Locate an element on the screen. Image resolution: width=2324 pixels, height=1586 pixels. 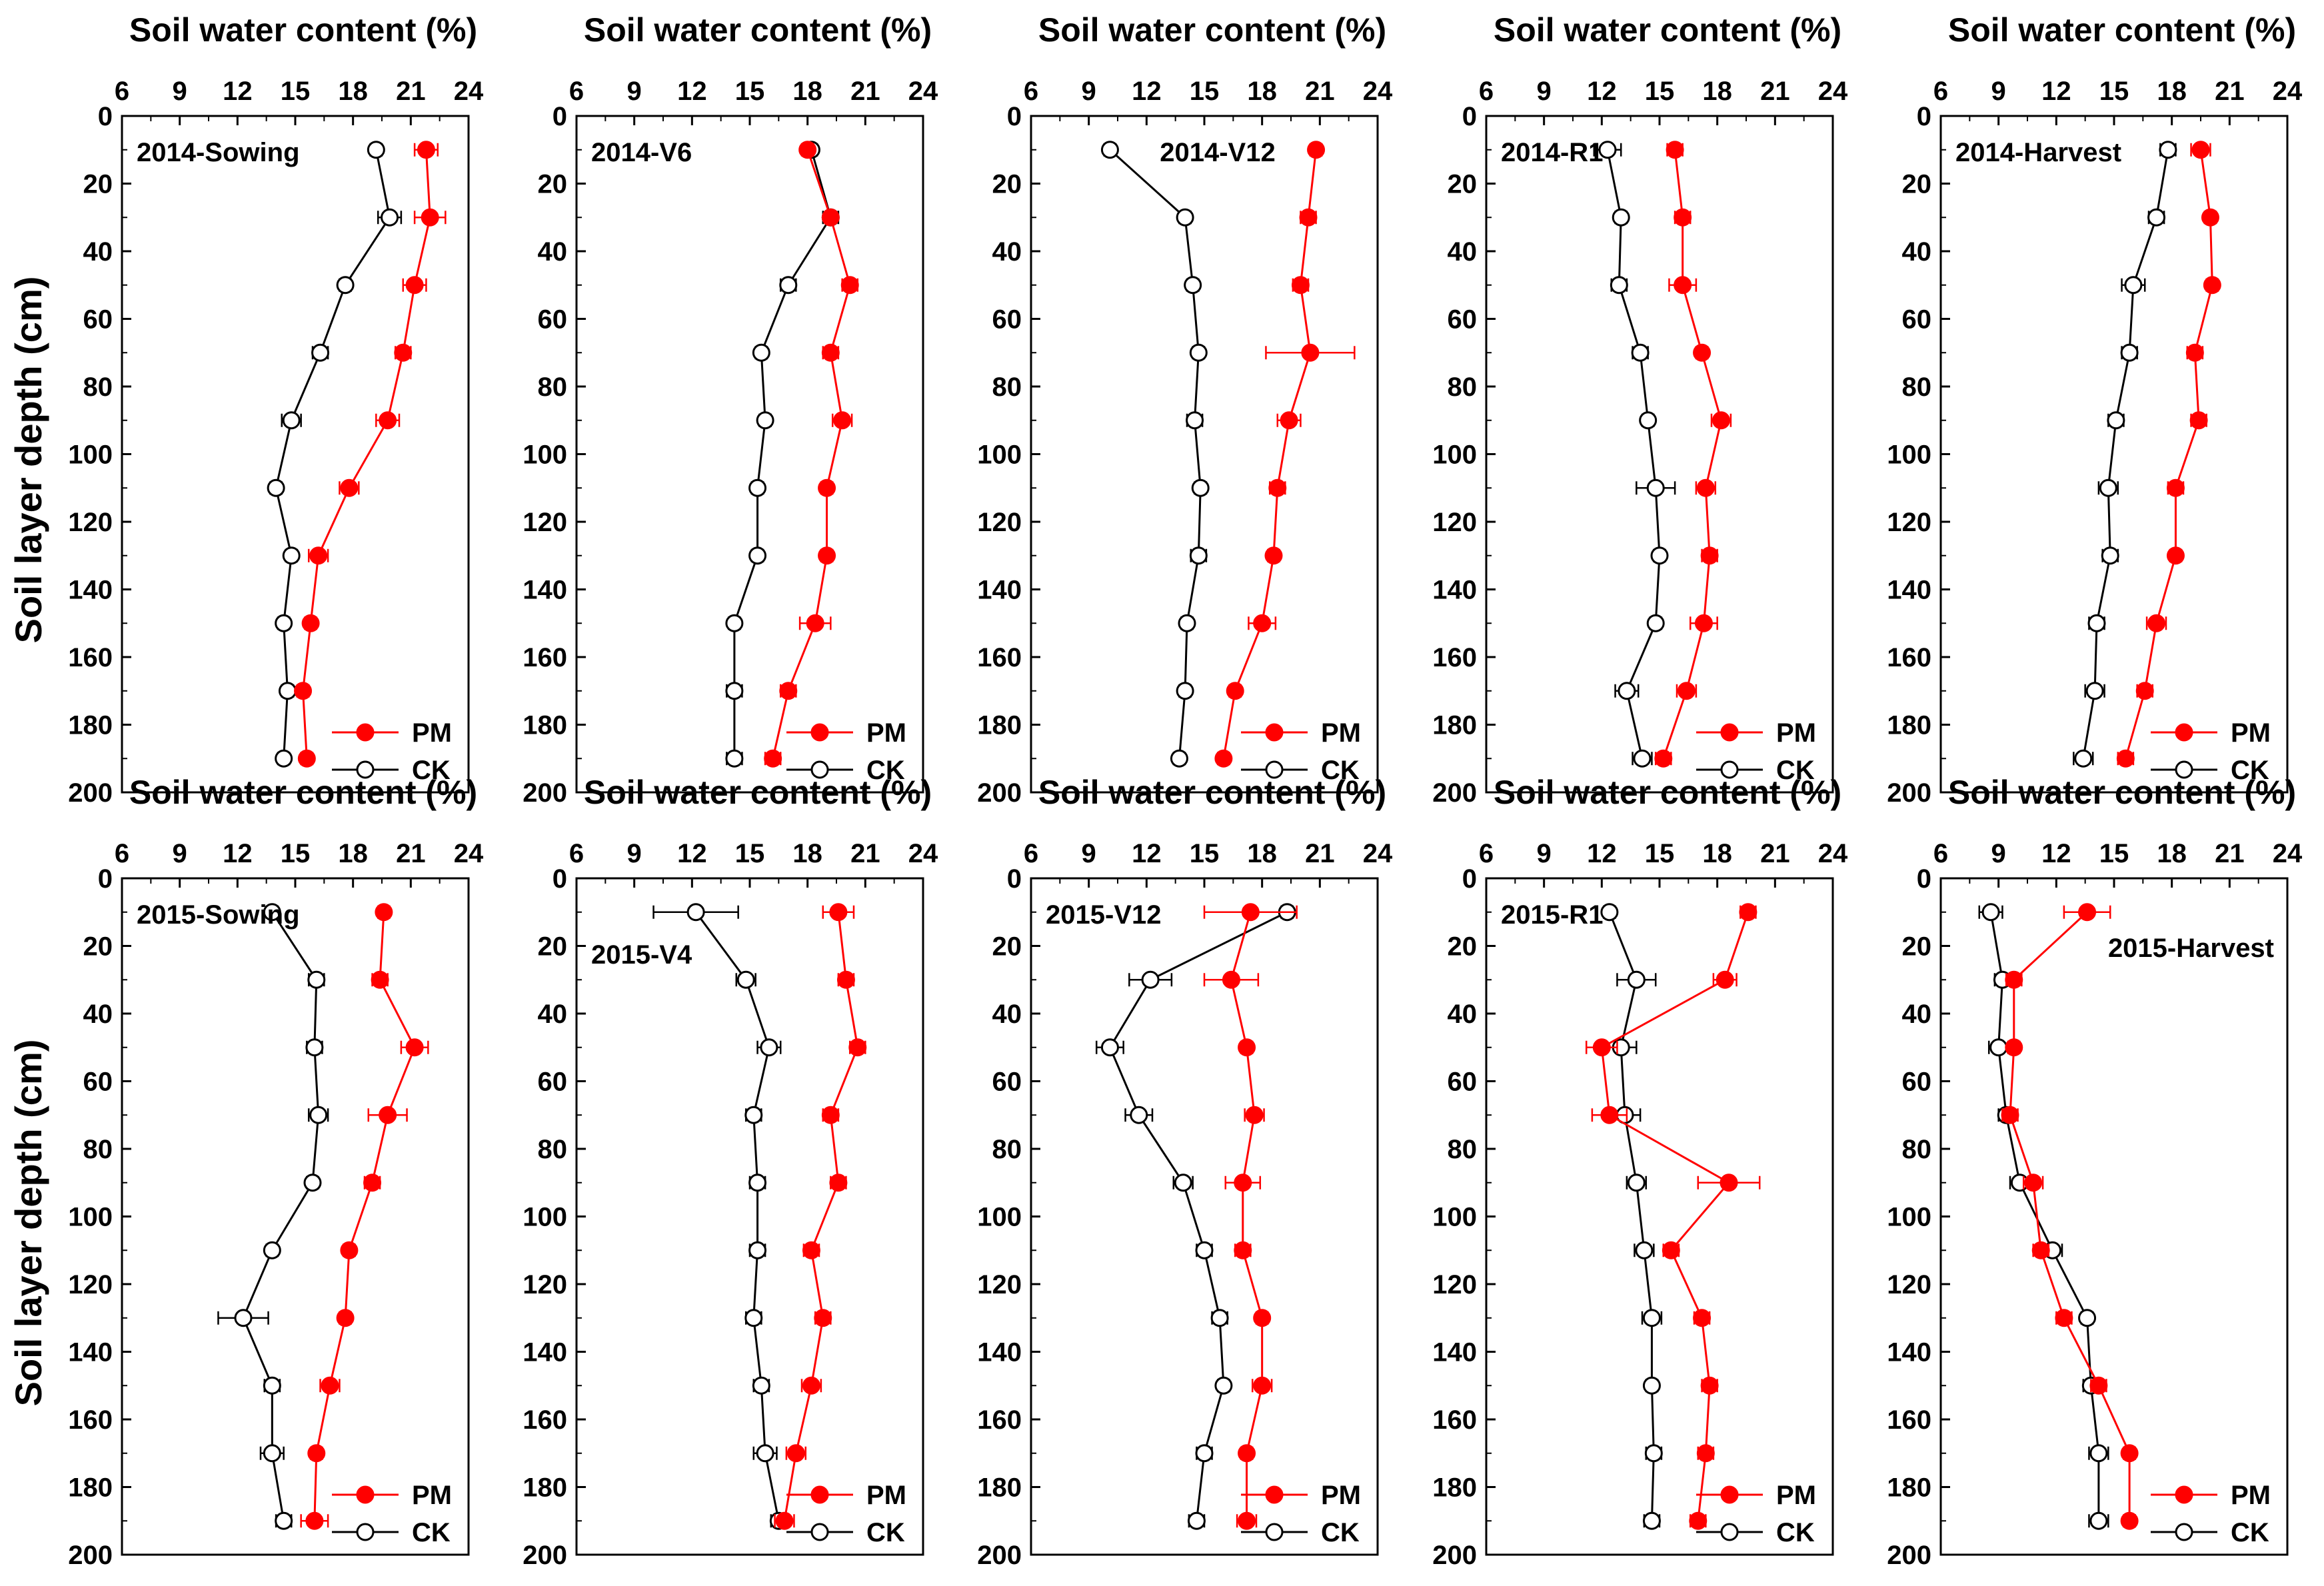
panel-label: 2015-V12 is located at coordinates (1103, 915).